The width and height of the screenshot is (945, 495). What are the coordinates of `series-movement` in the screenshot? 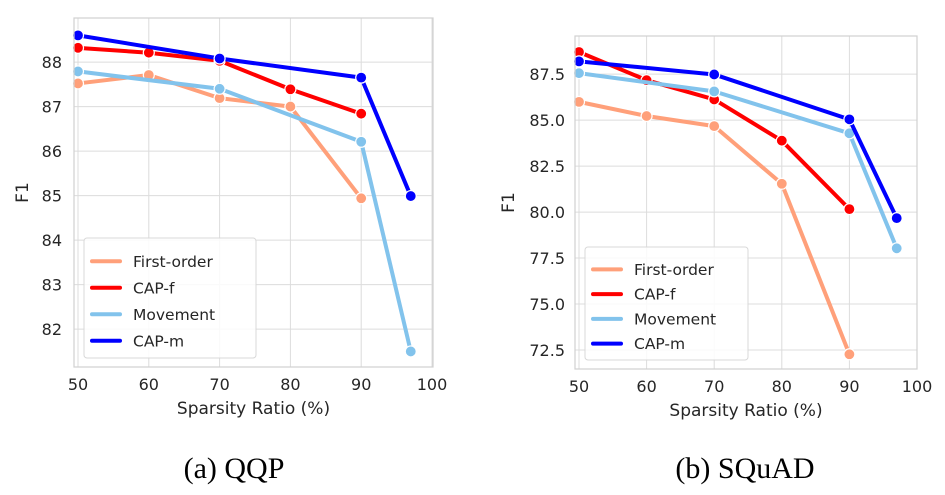 It's located at (737, 161).